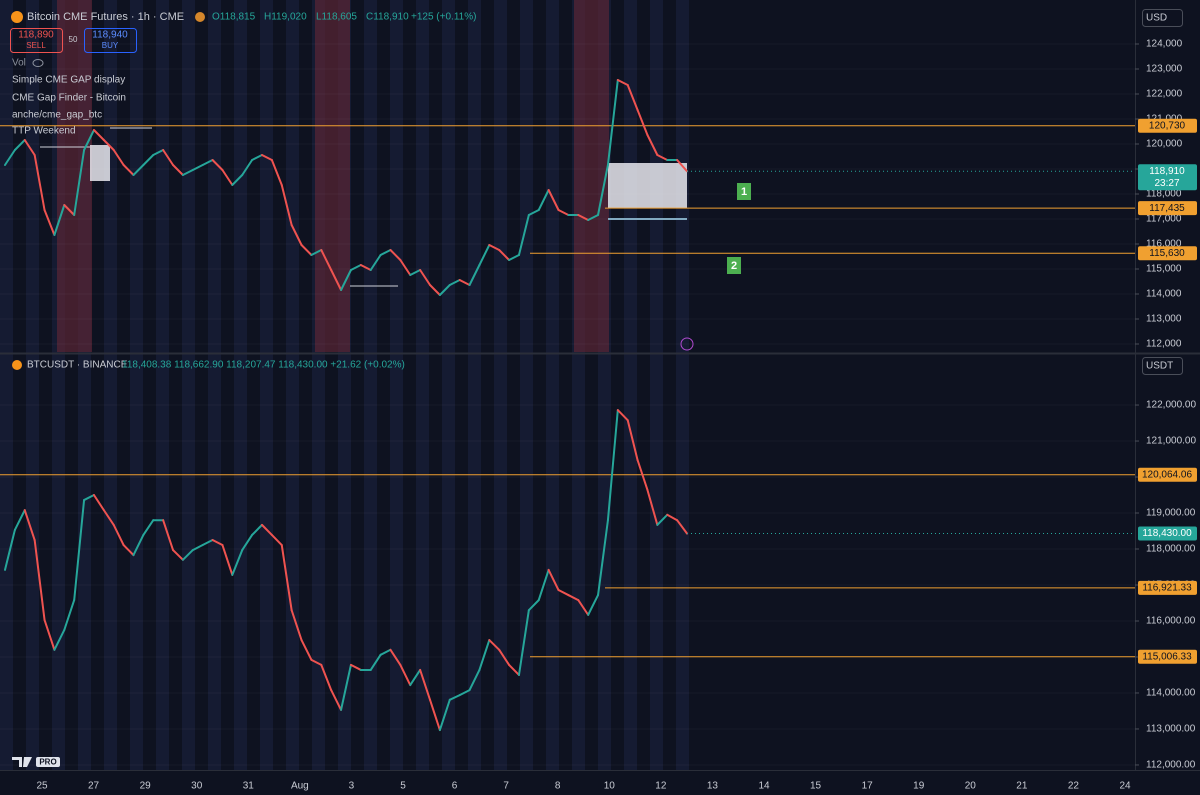  Describe the element at coordinates (1167, 587) in the screenshot. I see `level-label: 116,921.33` at that location.